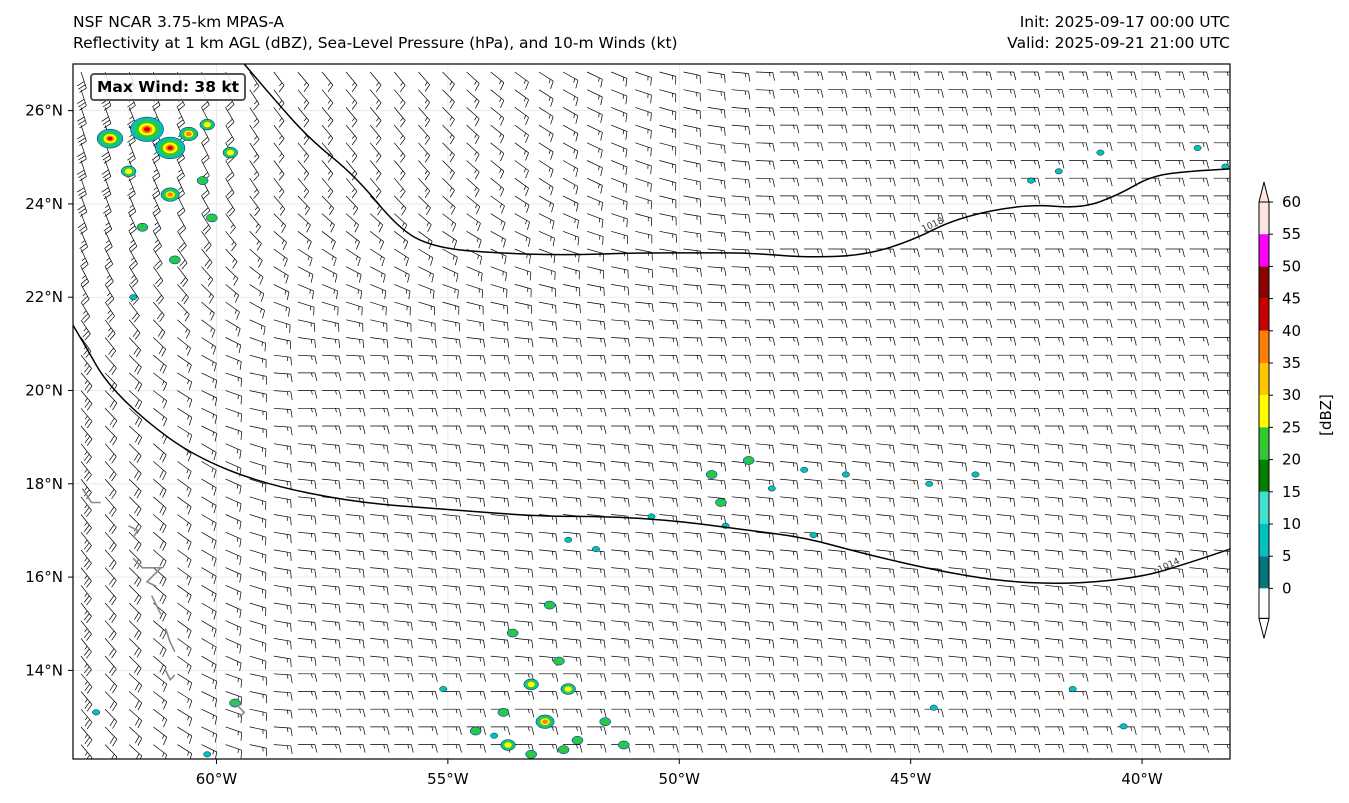 The height and width of the screenshot is (803, 1349). What do you see at coordinates (1142, 779) in the screenshot?
I see `lon-tick-label: 40°W` at bounding box center [1142, 779].